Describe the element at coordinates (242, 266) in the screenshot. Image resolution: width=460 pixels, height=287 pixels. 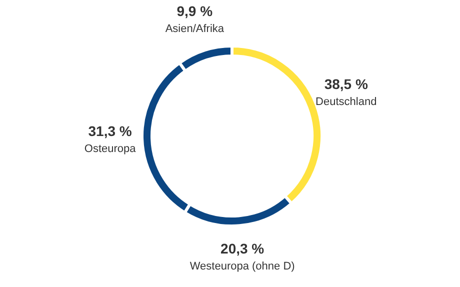
I see `slice-label: Westeuropa (ohne D)` at that location.